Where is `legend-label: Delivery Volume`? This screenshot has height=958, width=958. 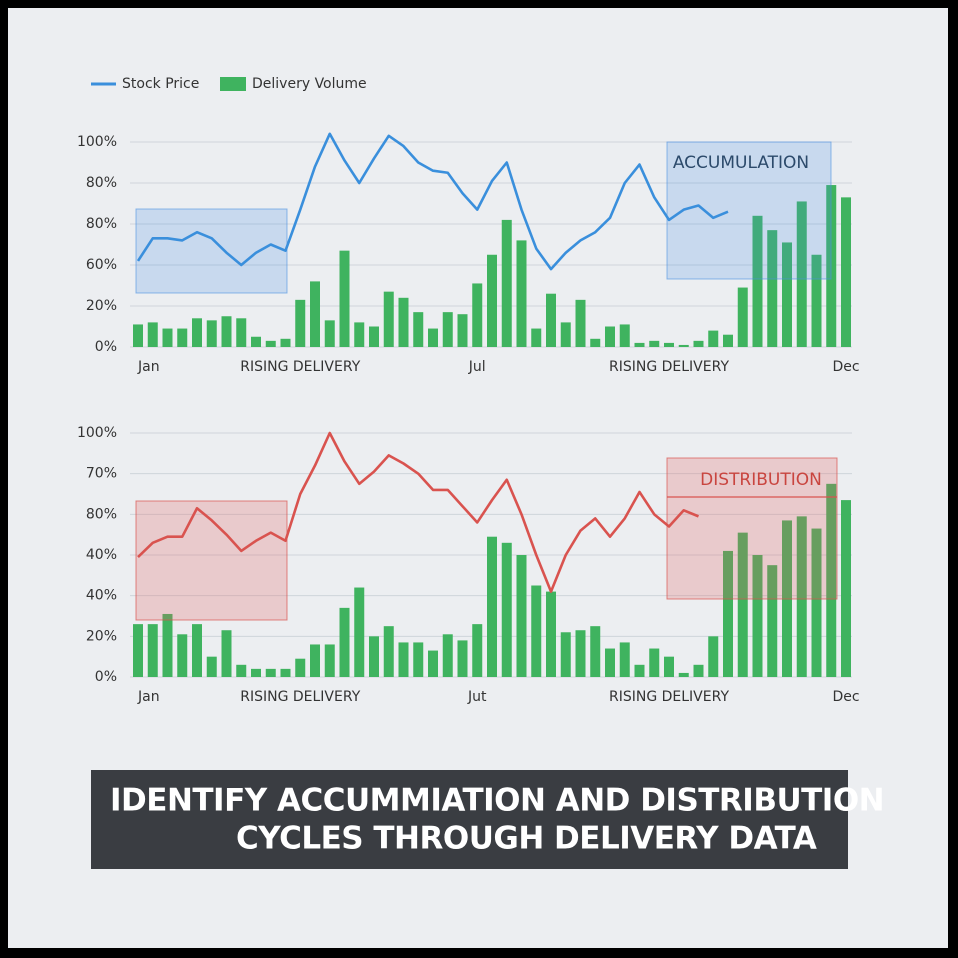 legend-label: Delivery Volume is located at coordinates (309, 84).